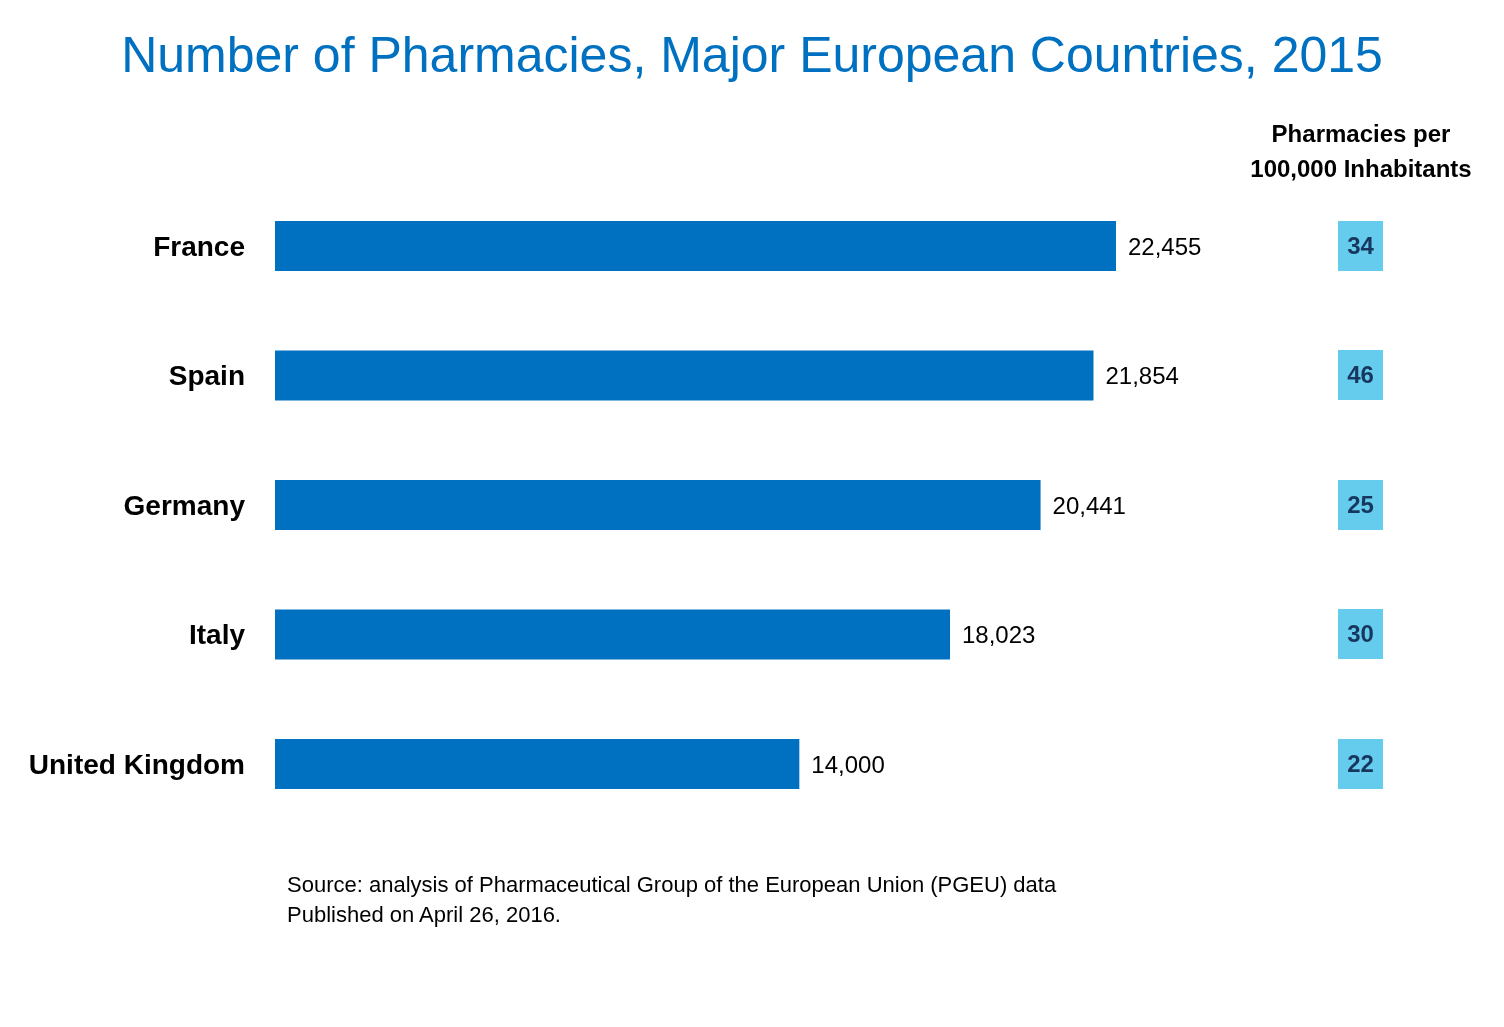 The height and width of the screenshot is (1027, 1504). Describe the element at coordinates (206, 376) in the screenshot. I see `y-tick-label: Spain` at that location.